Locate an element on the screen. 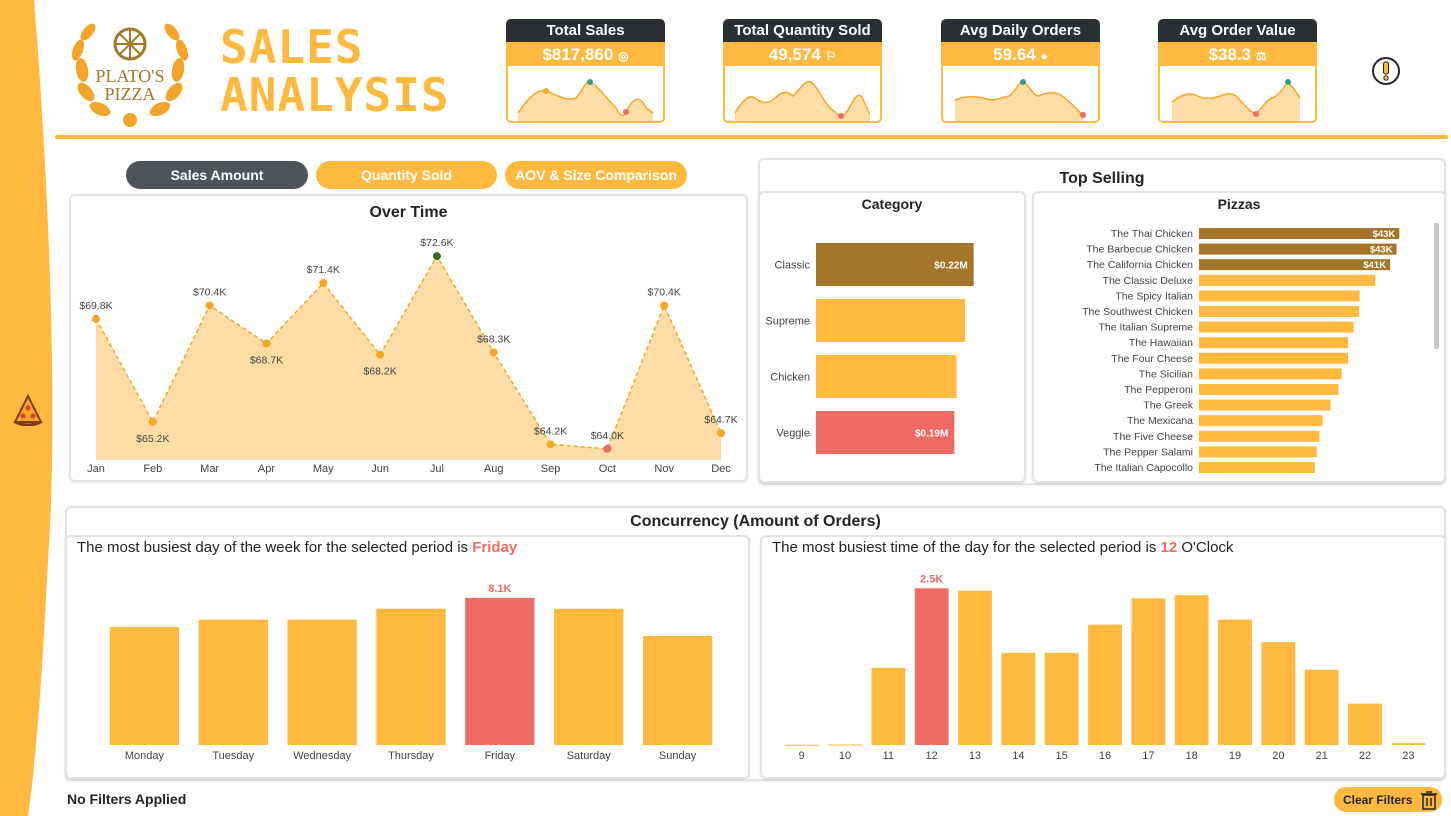 The height and width of the screenshot is (816, 1451). x-tick-label: Feb is located at coordinates (152, 469).